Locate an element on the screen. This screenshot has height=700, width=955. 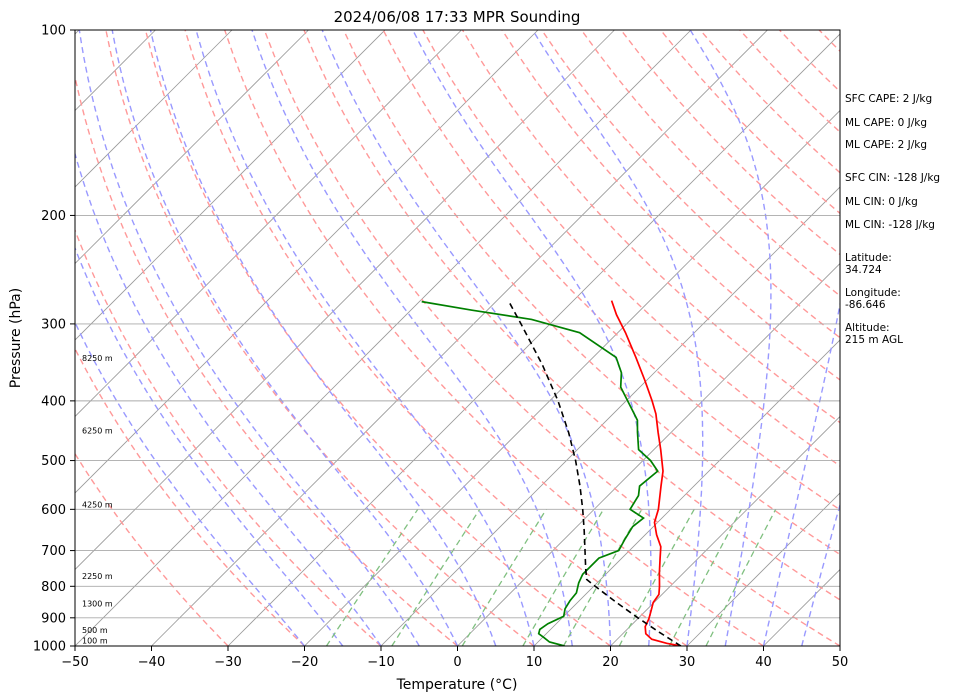
x-axis: −50 −40 −30 −20 −10 0 10 20 30 40 50 is located at coordinates (454, 658).